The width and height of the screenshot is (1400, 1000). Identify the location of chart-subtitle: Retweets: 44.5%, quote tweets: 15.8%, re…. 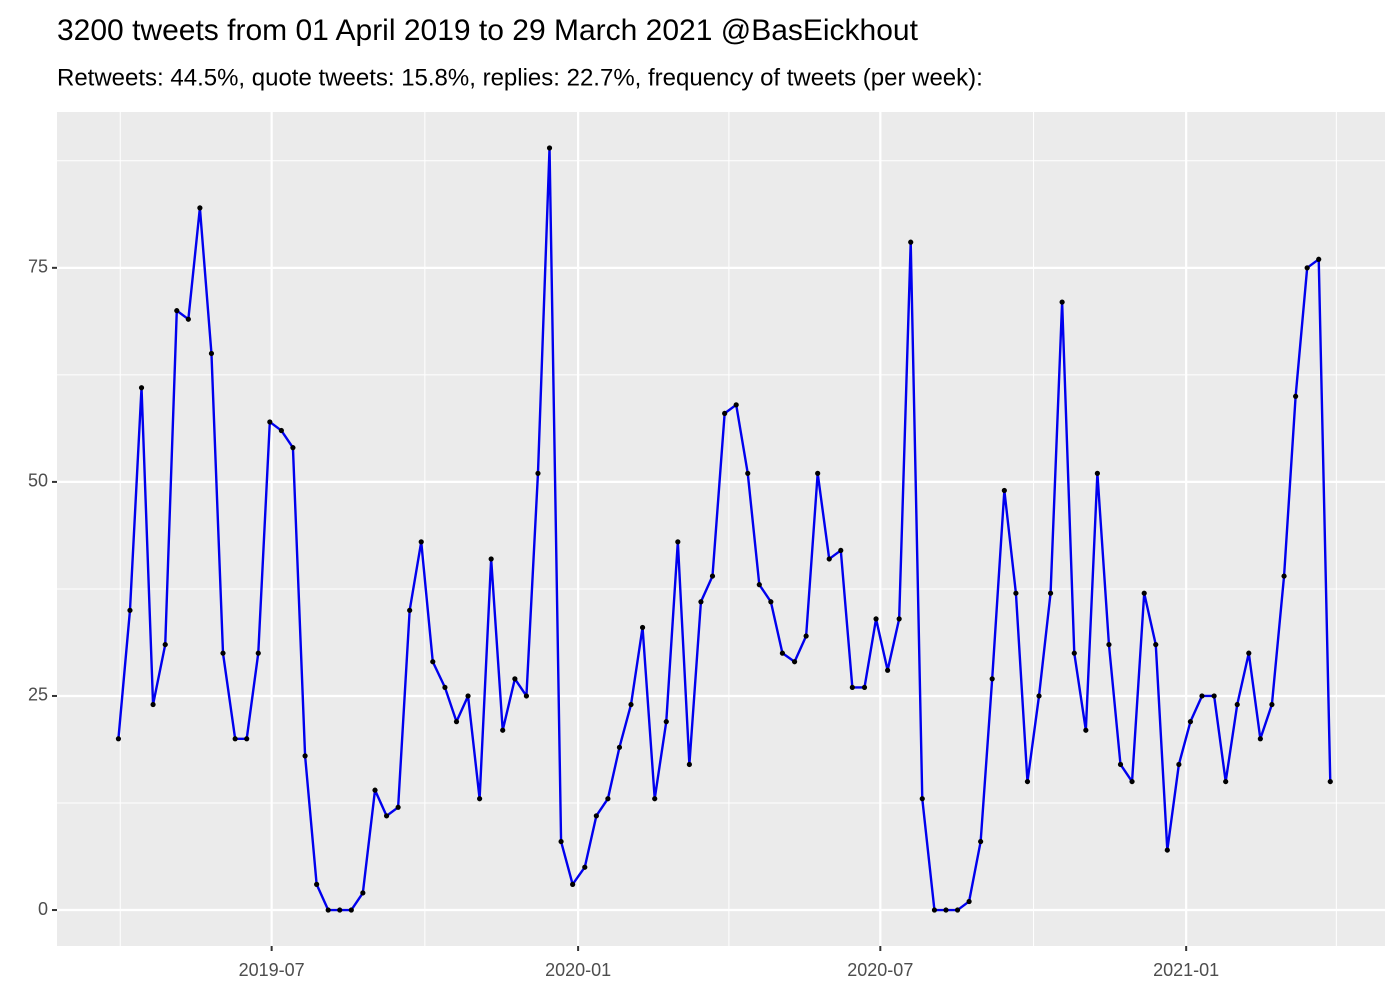
(520, 77).